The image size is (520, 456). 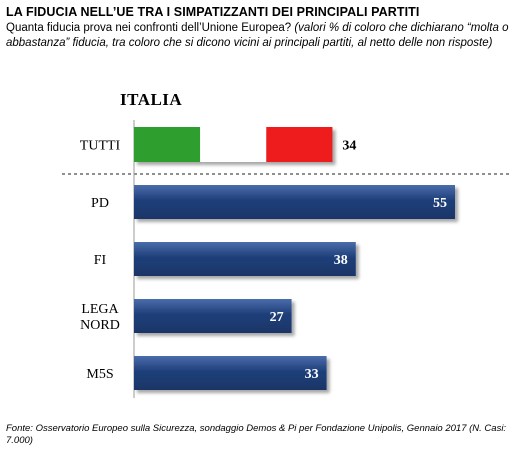 I want to click on bar-pd, so click(x=294, y=202).